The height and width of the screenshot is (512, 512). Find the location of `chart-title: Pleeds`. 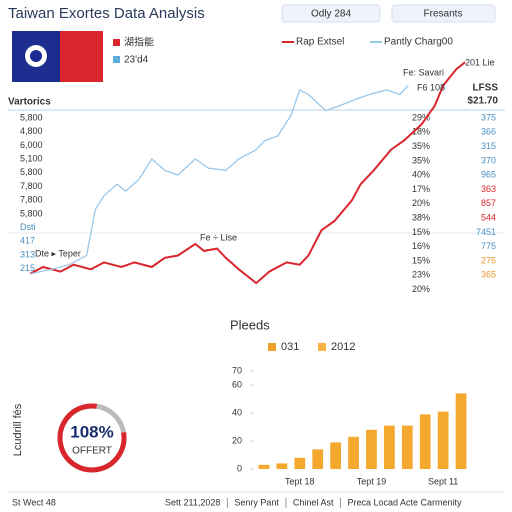

chart-title: Pleeds is located at coordinates (250, 324).